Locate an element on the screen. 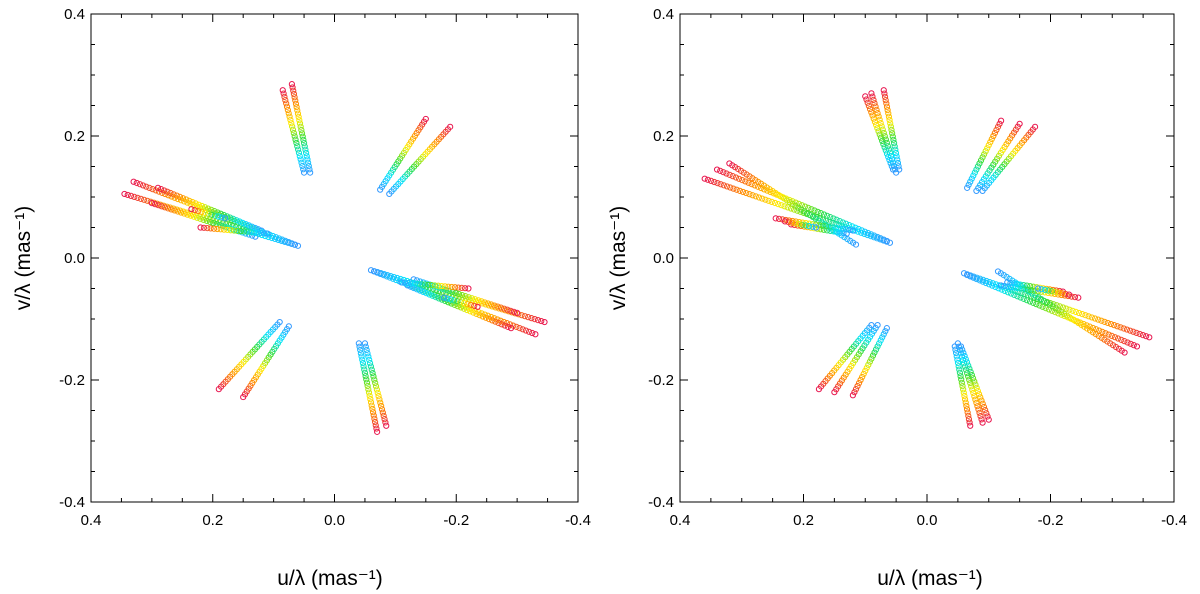  uv-track is located at coordinates (974, 383).